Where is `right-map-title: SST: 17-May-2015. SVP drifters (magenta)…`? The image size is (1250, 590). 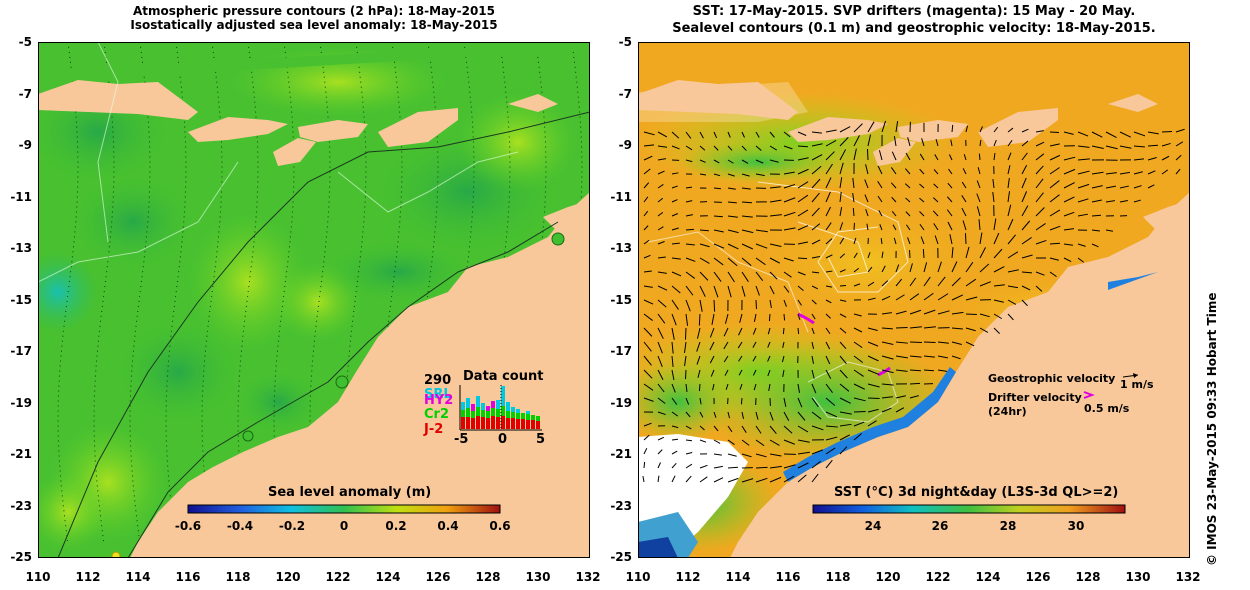 right-map-title: SST: 17-May-2015. SVP drifters (magenta)… is located at coordinates (914, 20).